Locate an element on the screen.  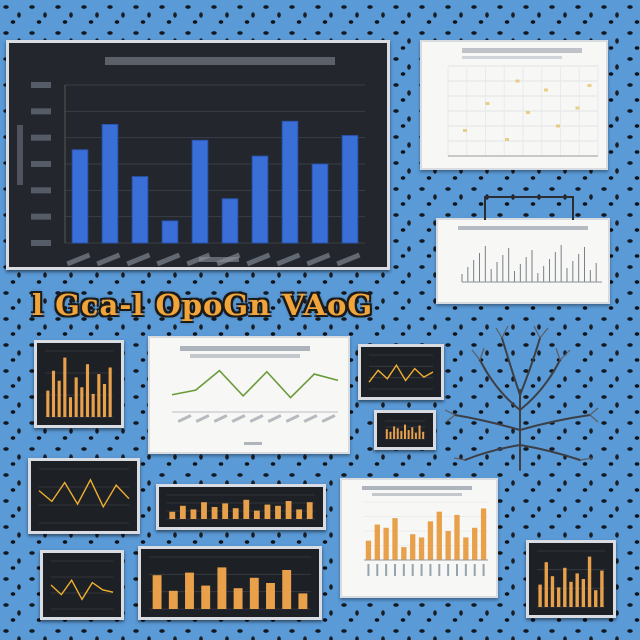
histogram-chart is located at coordinates (530, 254).